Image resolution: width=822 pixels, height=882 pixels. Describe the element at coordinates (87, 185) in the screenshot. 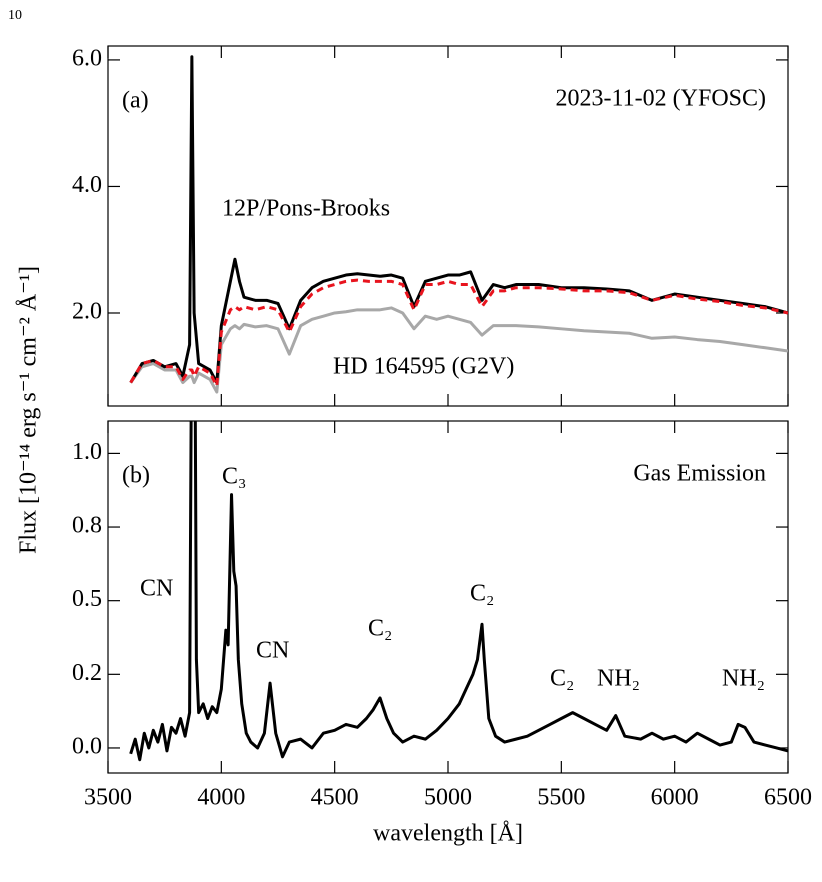

I see `y-tick-label: 4.0` at that location.